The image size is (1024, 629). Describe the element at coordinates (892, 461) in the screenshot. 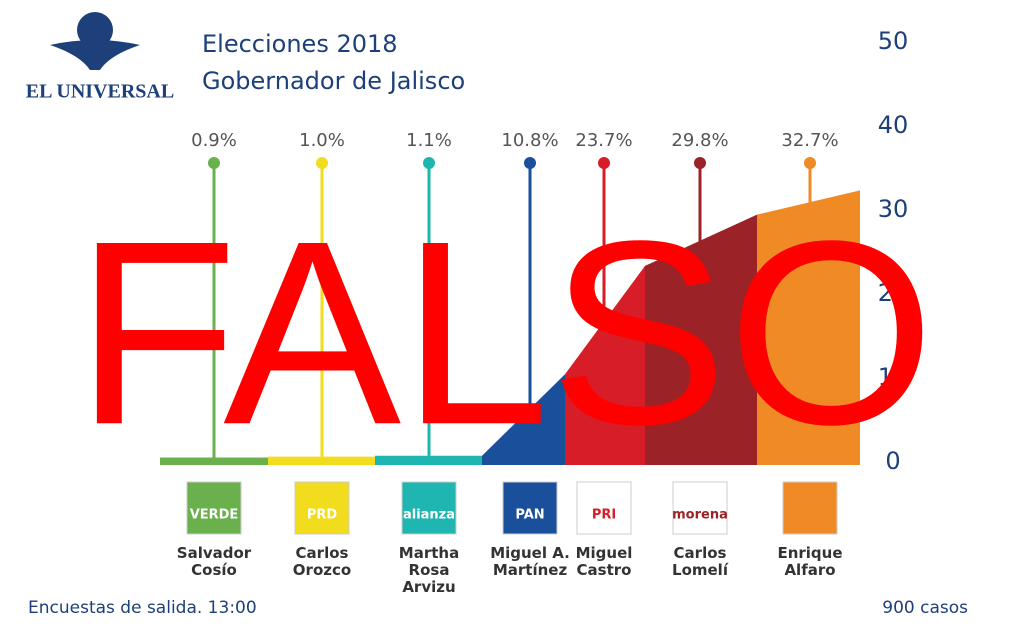

I see `y-tick-label: 0` at that location.